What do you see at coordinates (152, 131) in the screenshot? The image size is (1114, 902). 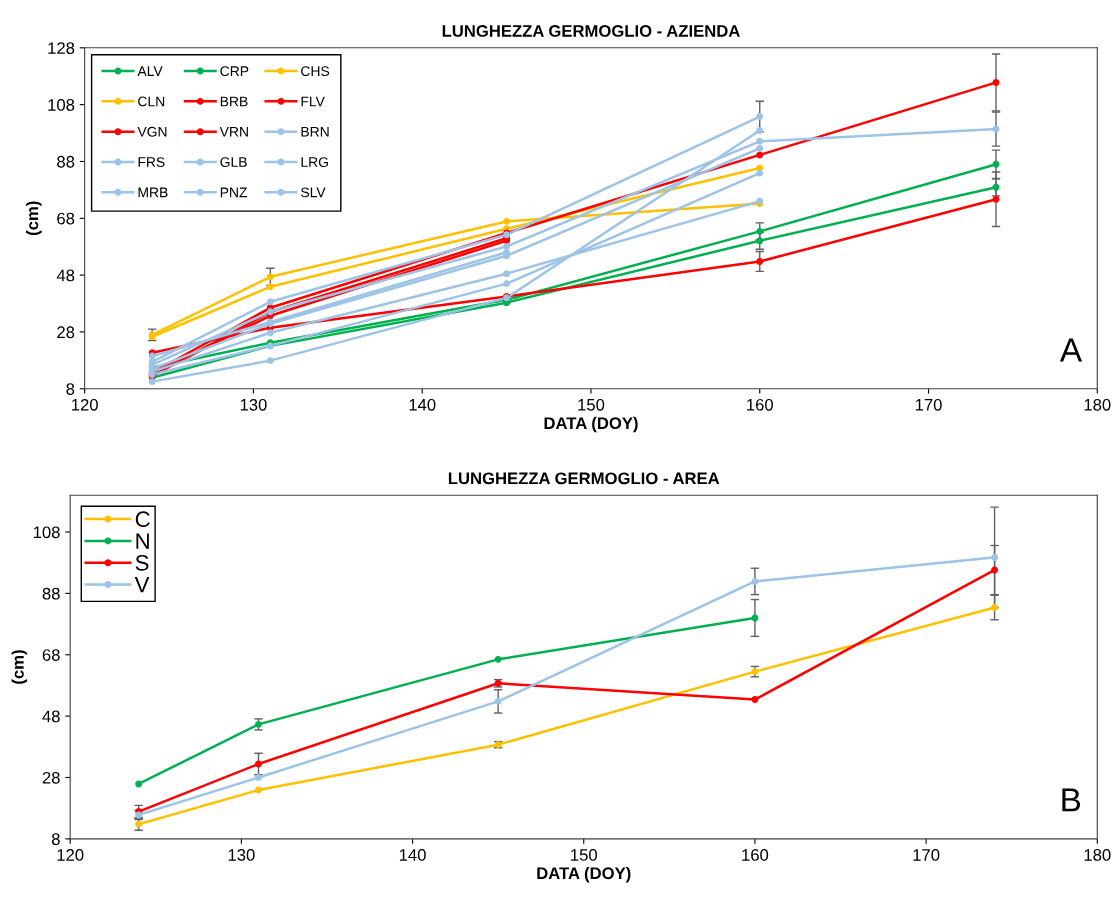 I see `legend-label: VGN` at bounding box center [152, 131].